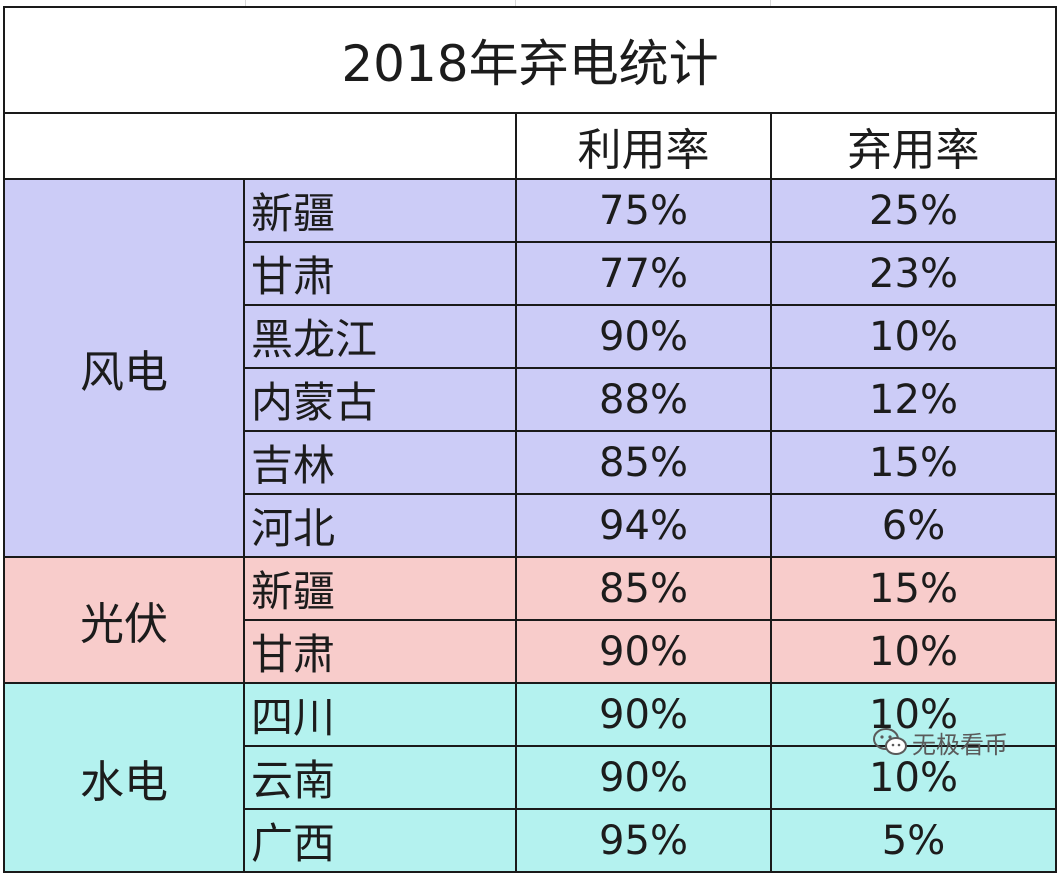  What do you see at coordinates (380, 399) in the screenshot?
I see `region-cell: 内蒙古` at bounding box center [380, 399].